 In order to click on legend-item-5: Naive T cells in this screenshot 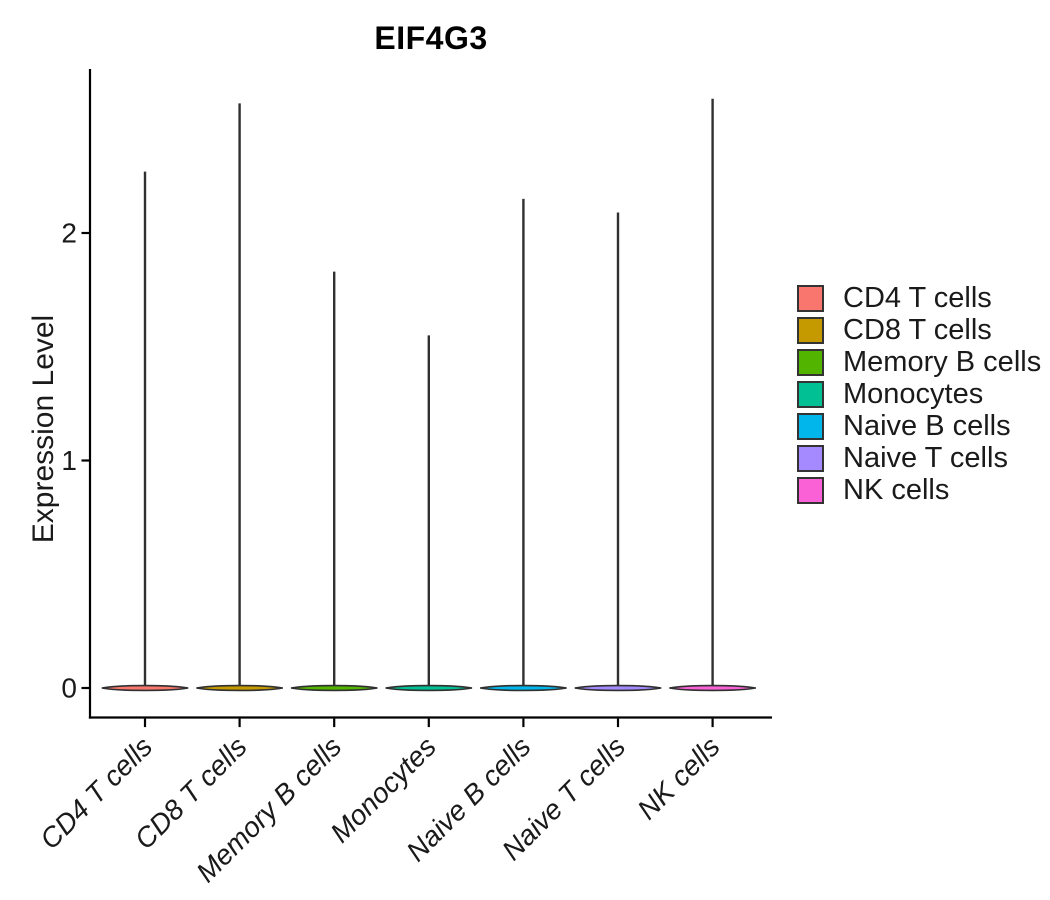, I will do `click(919, 458)`.